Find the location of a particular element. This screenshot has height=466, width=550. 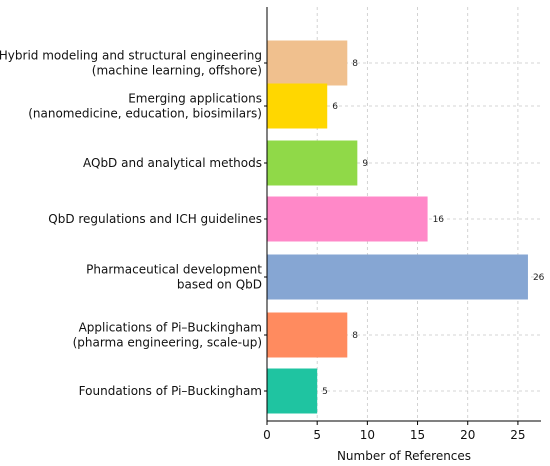

bar-value-label: 26 is located at coordinates (539, 278).